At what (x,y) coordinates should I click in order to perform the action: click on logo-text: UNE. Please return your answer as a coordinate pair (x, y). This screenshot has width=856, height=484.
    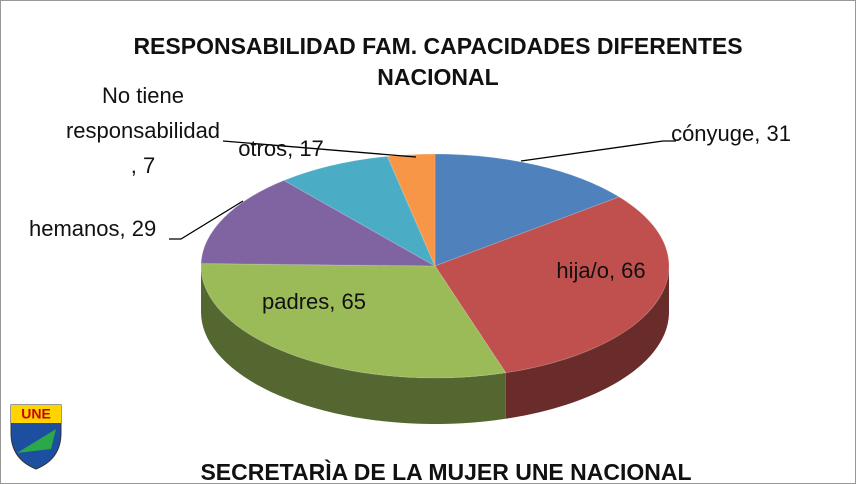
    Looking at the image, I should click on (36, 414).